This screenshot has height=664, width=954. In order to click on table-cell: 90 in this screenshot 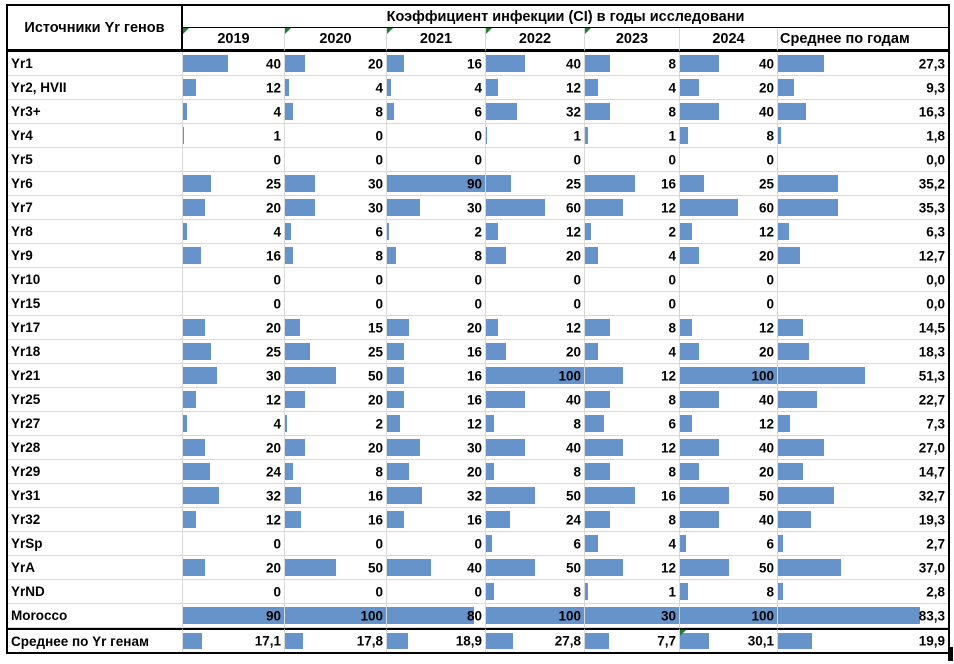, I will do `click(234, 616)`.